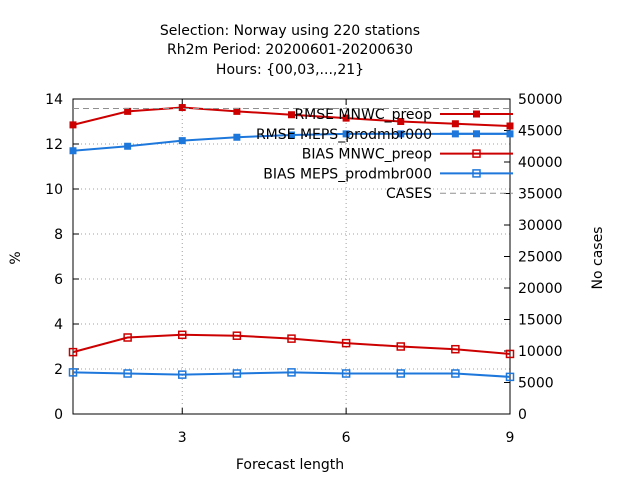 The width and height of the screenshot is (640, 480). I want to click on legend-item: RMSE MEPS_prodmbr000, so click(384, 135).